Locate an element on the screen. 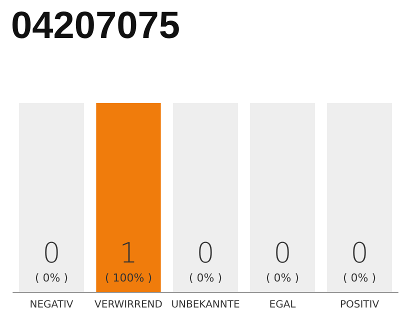 This screenshot has height=320, width=410. x-tick-label: UNBEKANNTE is located at coordinates (205, 305).